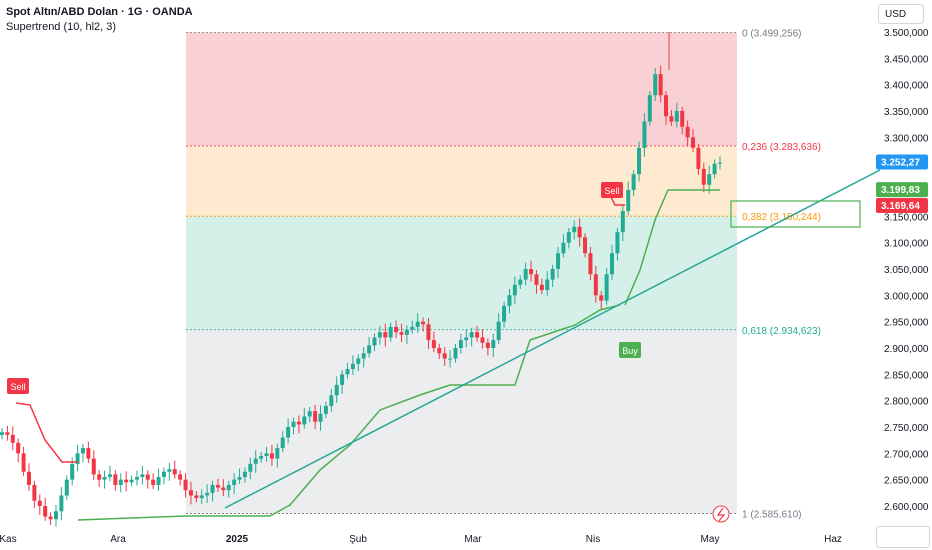 This screenshot has width=932, height=550. What do you see at coordinates (906, 481) in the screenshot?
I see `y-axis-tick: 2.650,000` at bounding box center [906, 481].